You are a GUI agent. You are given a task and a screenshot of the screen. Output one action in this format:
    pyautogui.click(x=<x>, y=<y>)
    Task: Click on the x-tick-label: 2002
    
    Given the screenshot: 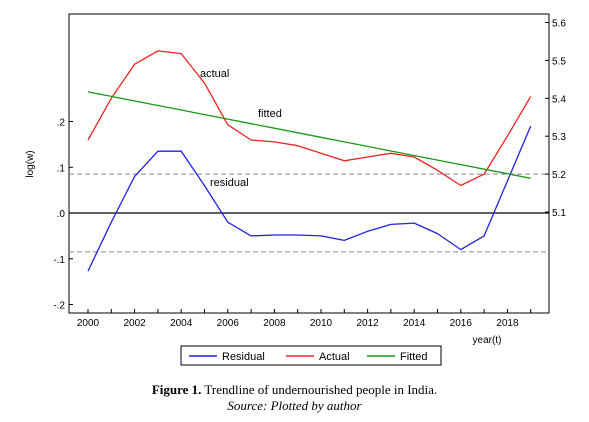 What is the action you would take?
    pyautogui.click(x=134, y=323)
    